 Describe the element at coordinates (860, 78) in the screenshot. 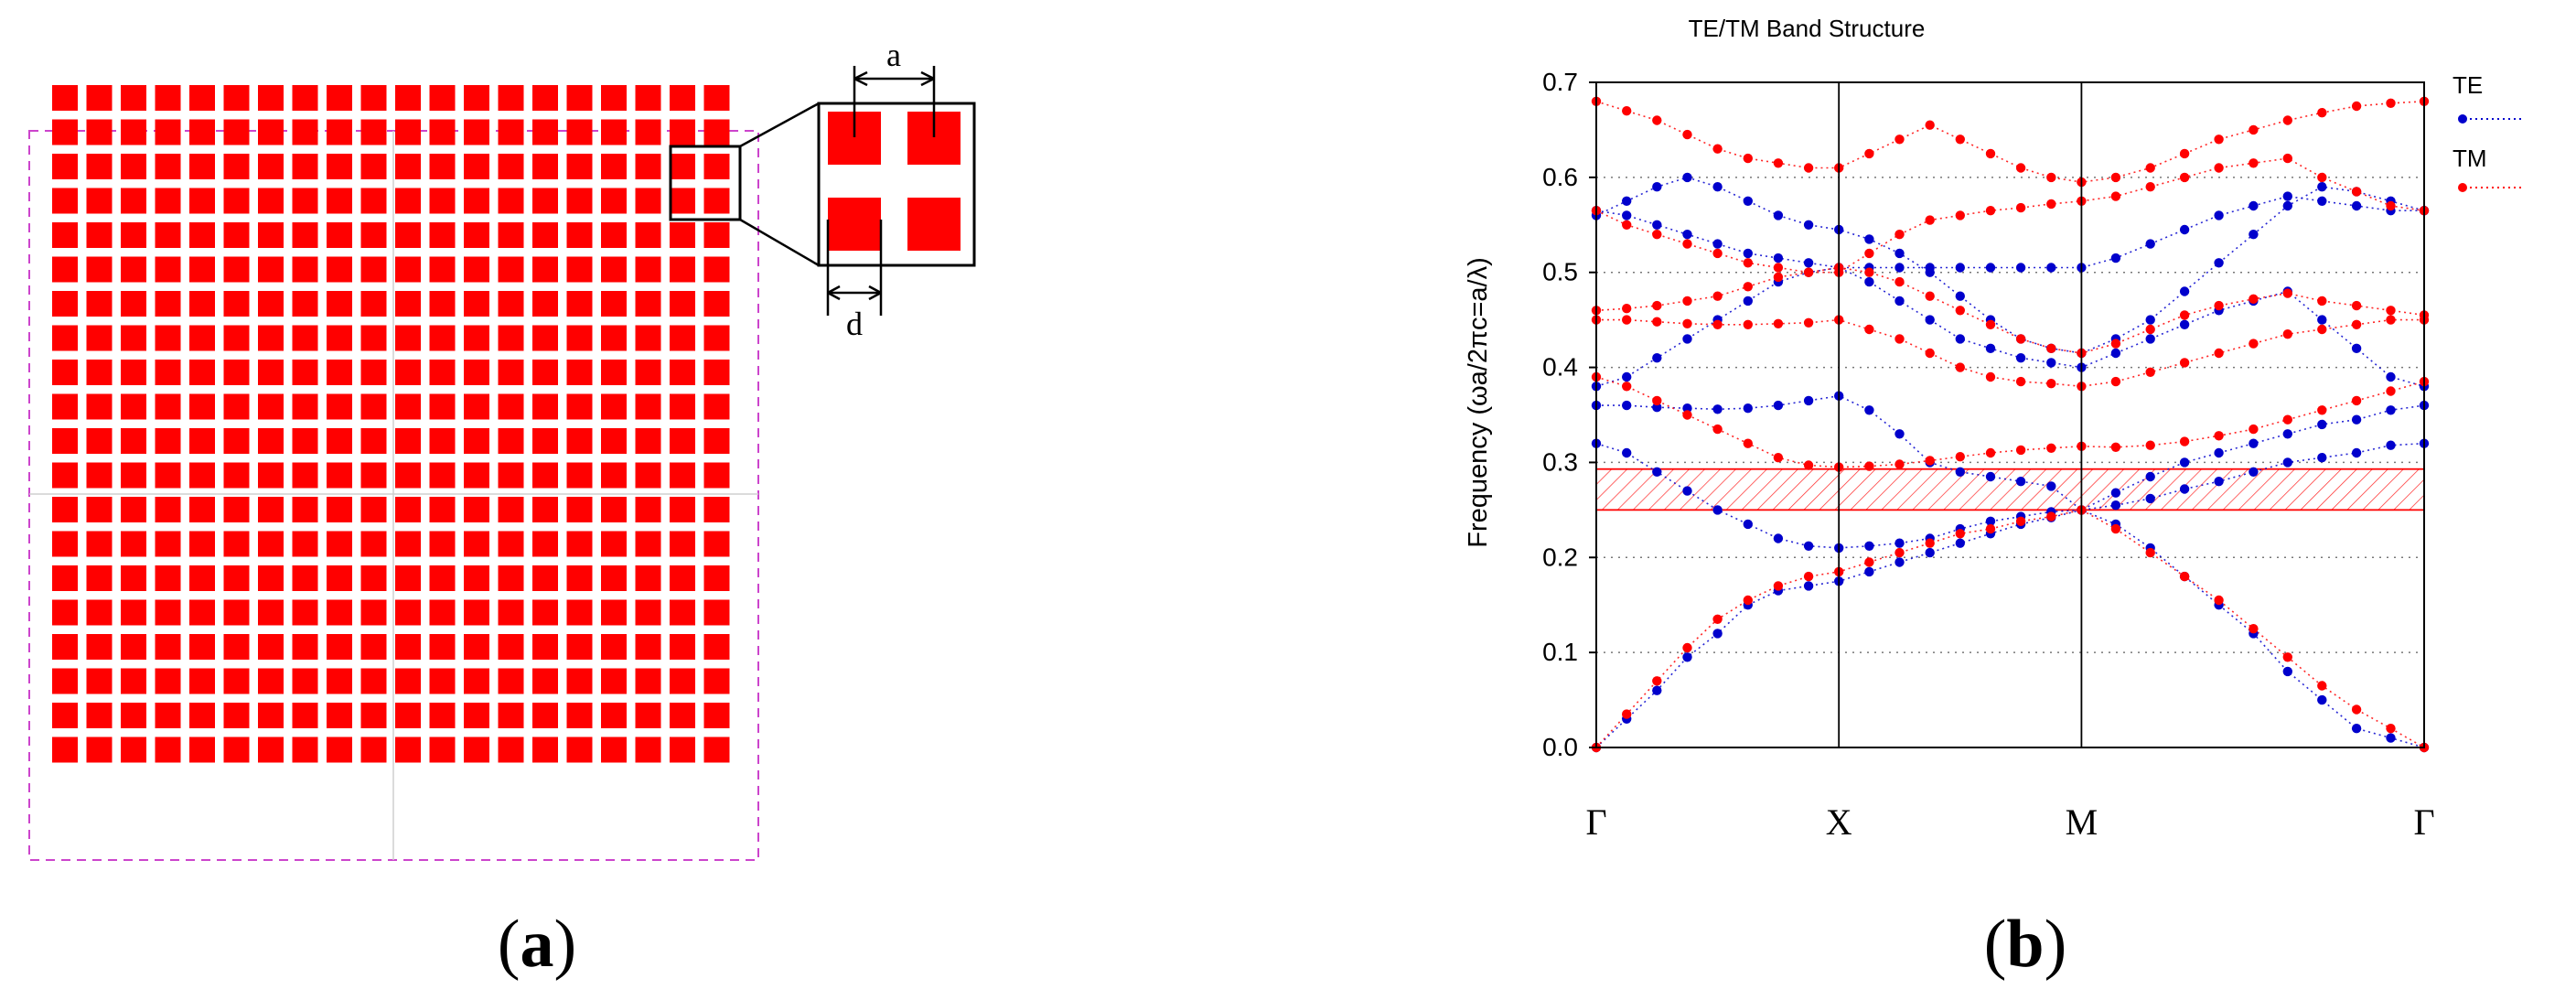

I see `dimension-a-arrow-left` at that location.